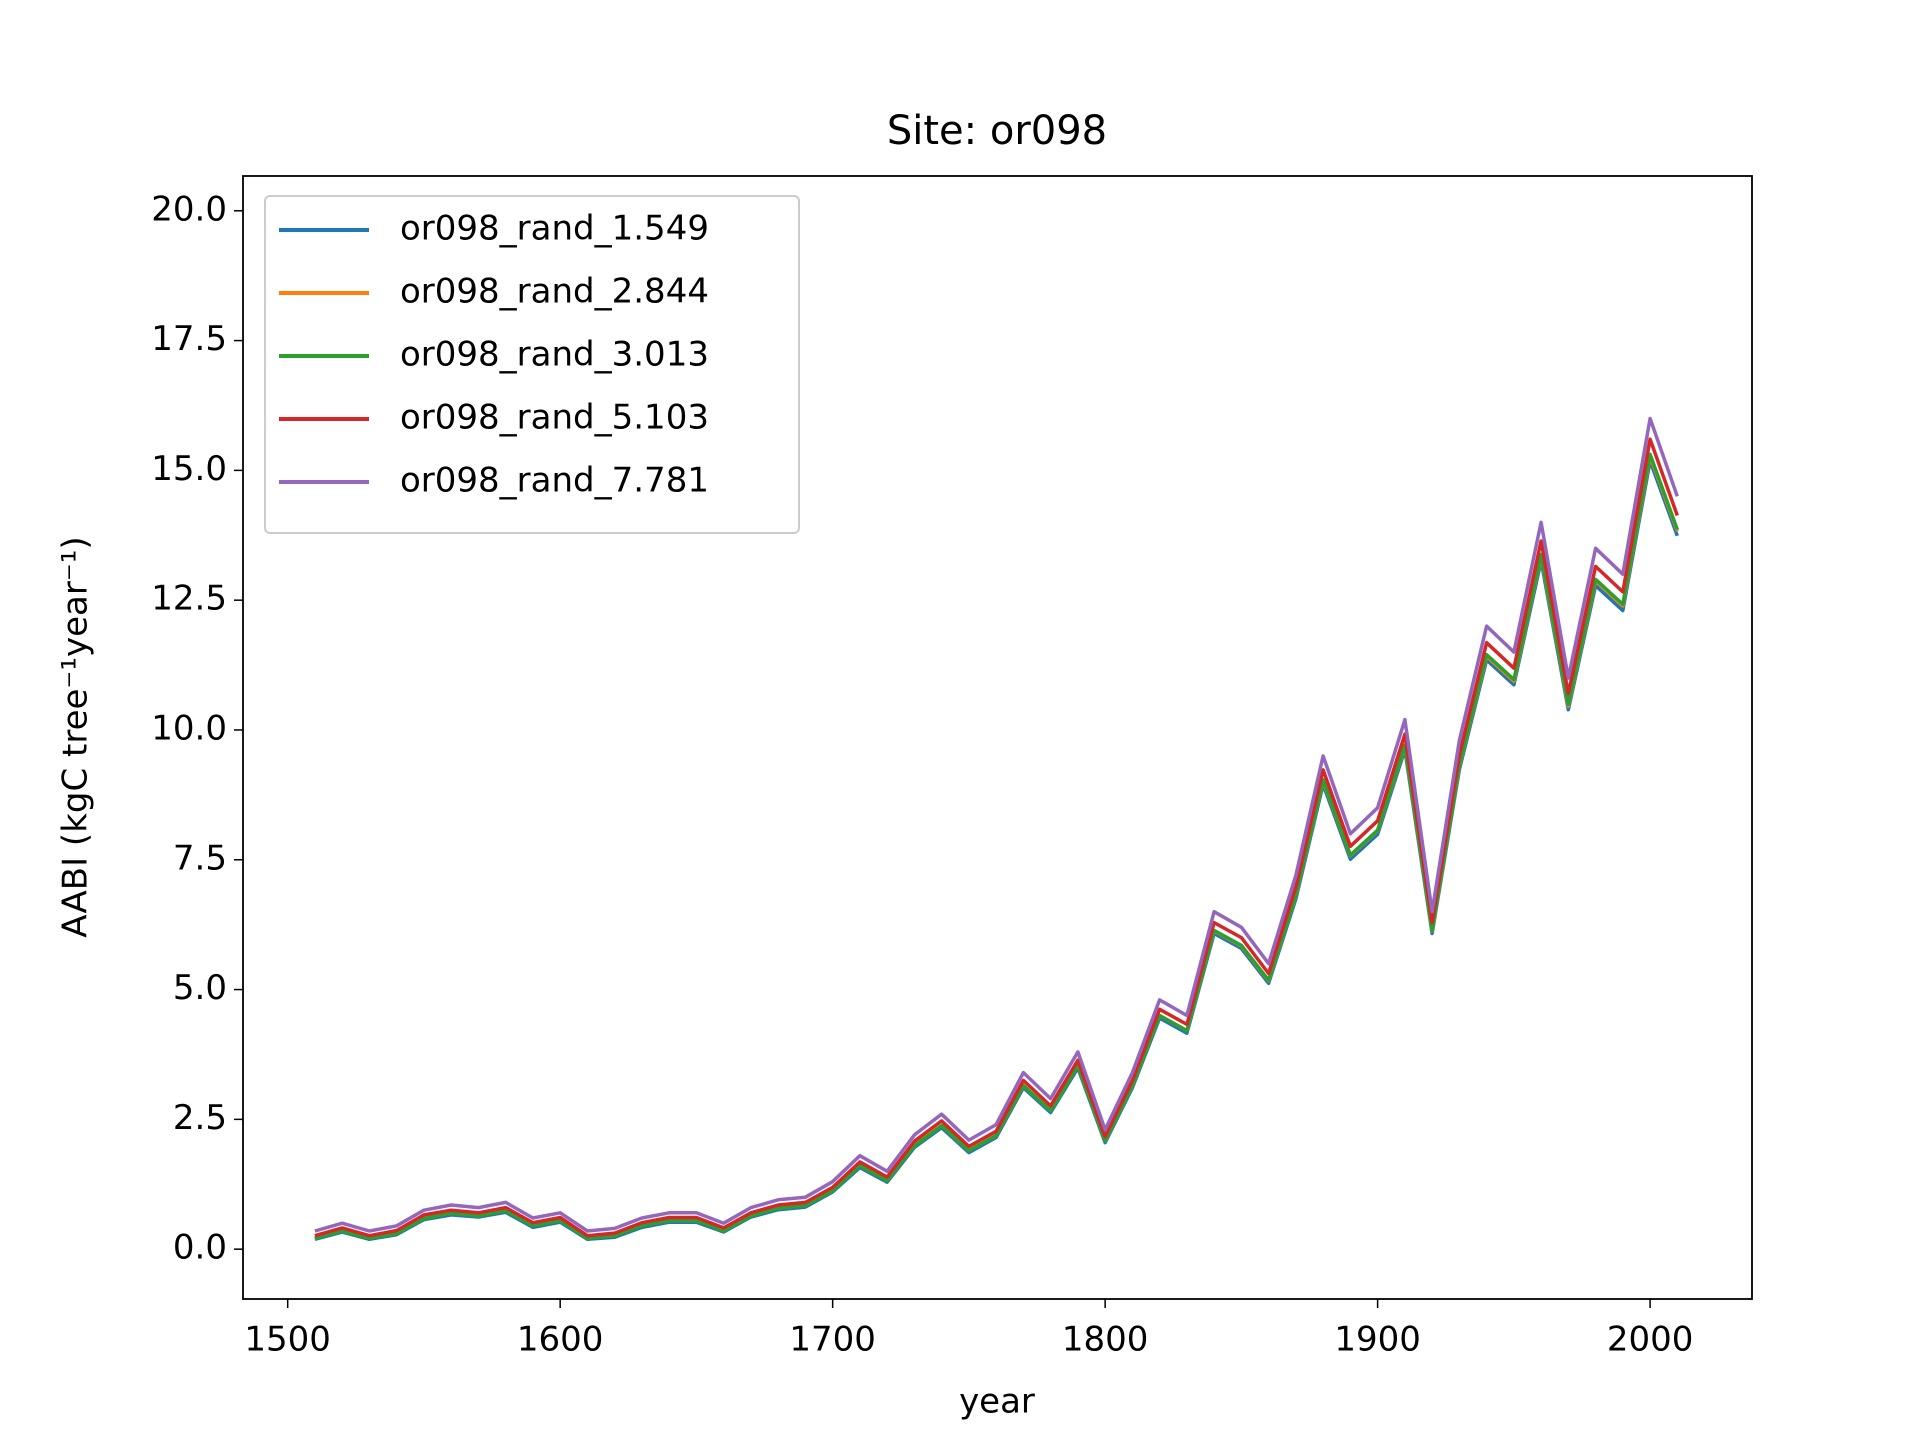  I want to click on chart-title: Site: or098, so click(997, 131).